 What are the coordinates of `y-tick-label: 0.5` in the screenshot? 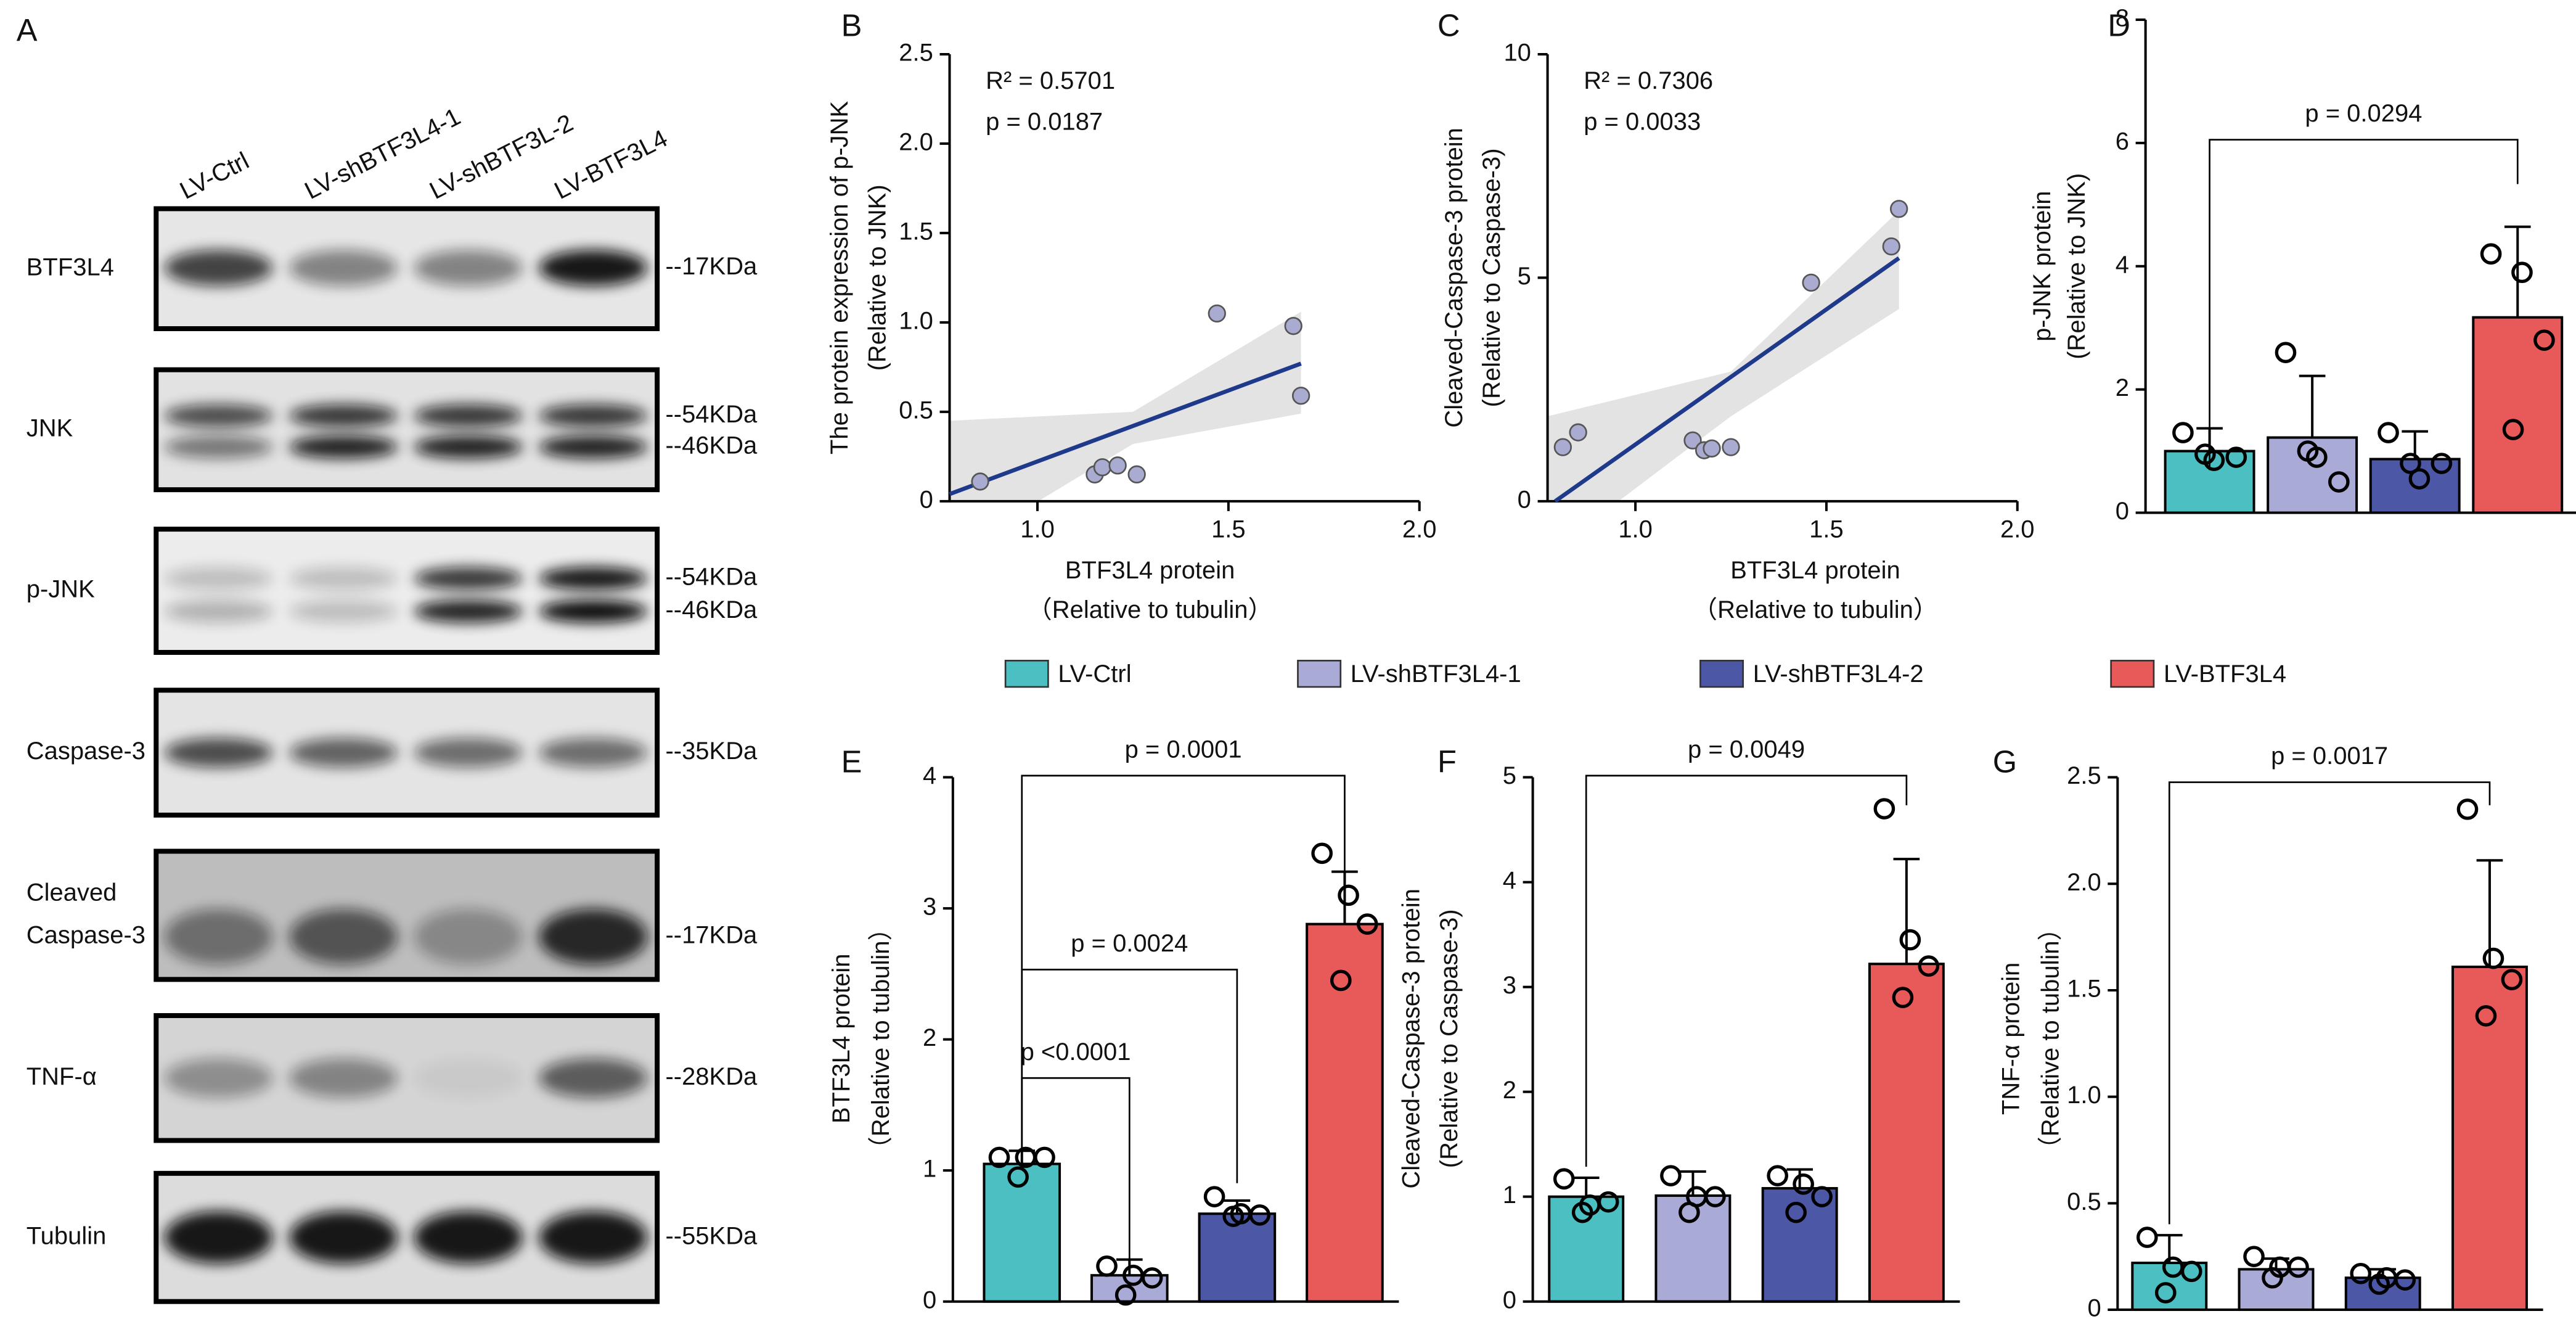 It's located at (2084, 1201).